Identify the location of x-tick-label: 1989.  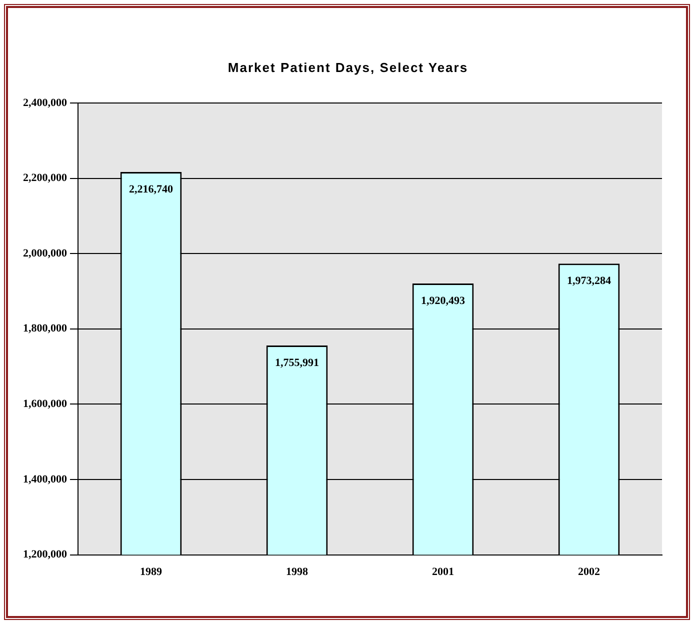
(151, 572).